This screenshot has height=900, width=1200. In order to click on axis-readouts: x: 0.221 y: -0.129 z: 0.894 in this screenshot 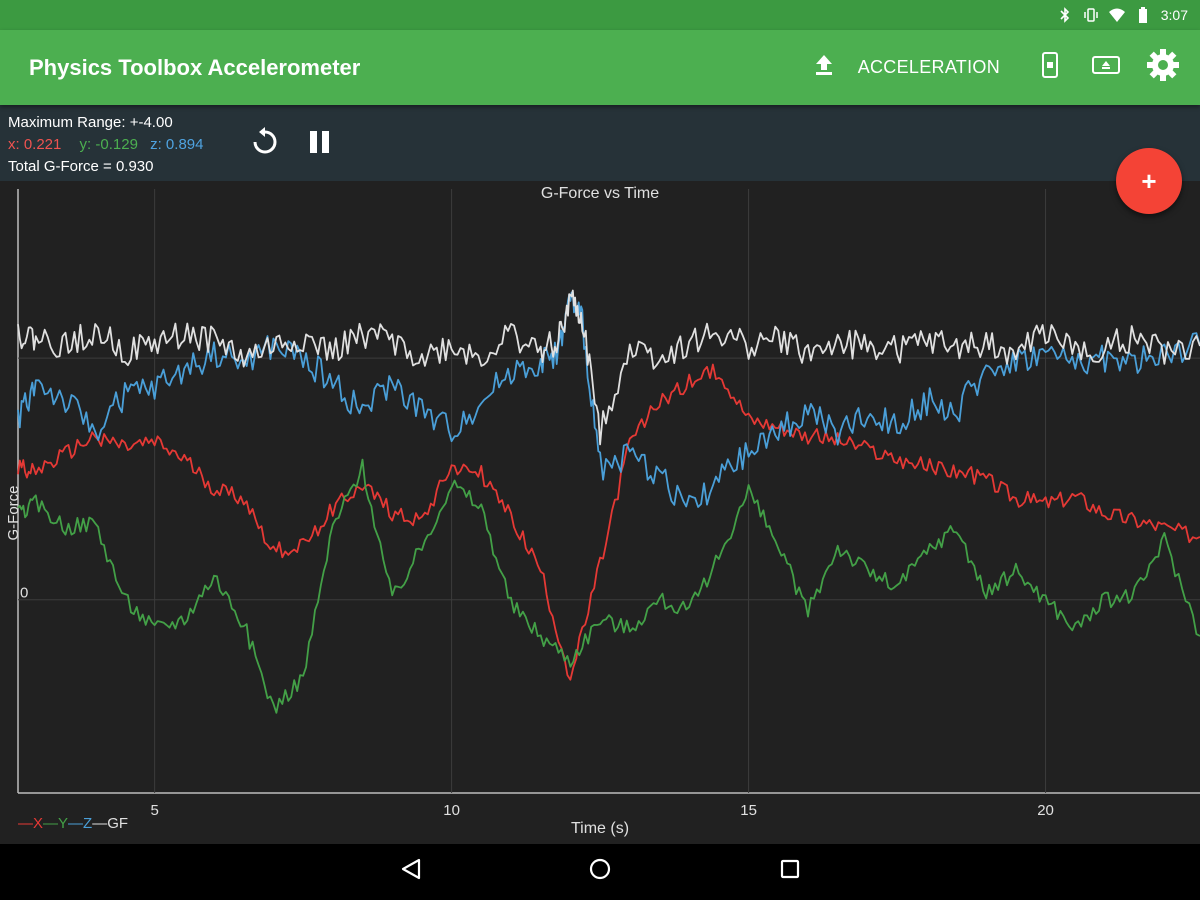, I will do `click(105, 144)`.